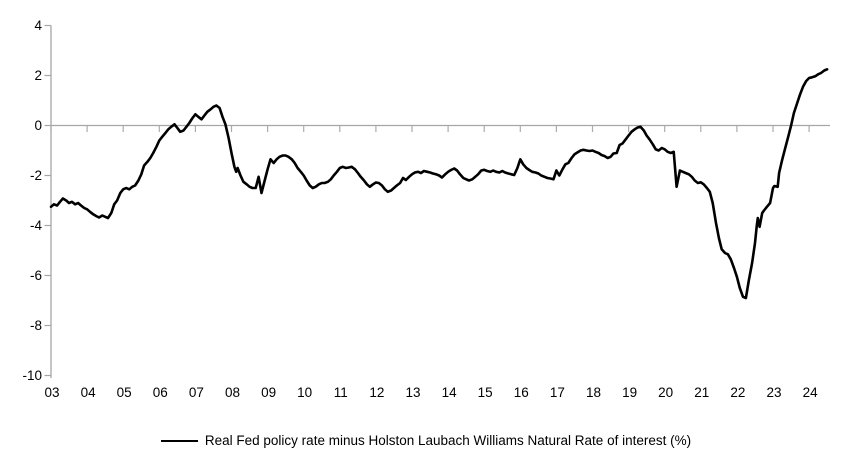 This screenshot has width=852, height=471. What do you see at coordinates (124, 392) in the screenshot?
I see `x-tick-label: 05` at bounding box center [124, 392].